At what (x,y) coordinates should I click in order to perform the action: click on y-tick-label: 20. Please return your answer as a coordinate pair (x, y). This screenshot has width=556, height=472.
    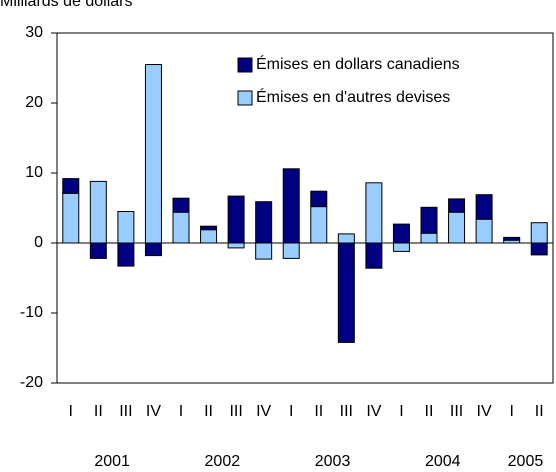
    Looking at the image, I should click on (34, 102).